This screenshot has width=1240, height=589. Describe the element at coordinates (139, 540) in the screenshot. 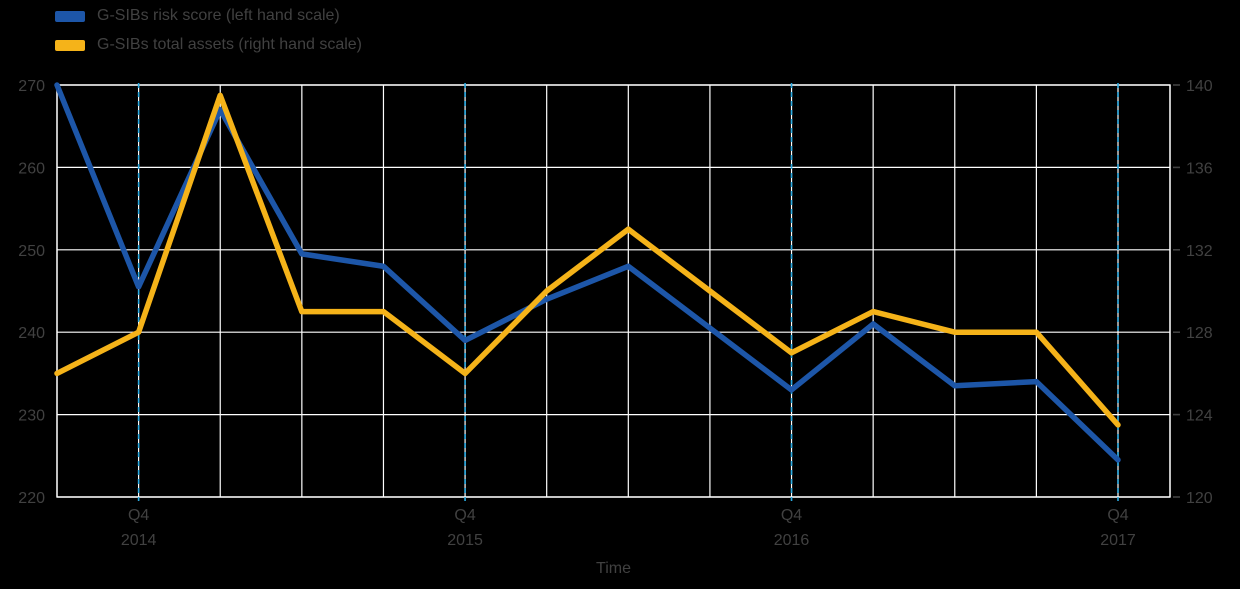

I see `x-axis-tick-year: 2014` at that location.